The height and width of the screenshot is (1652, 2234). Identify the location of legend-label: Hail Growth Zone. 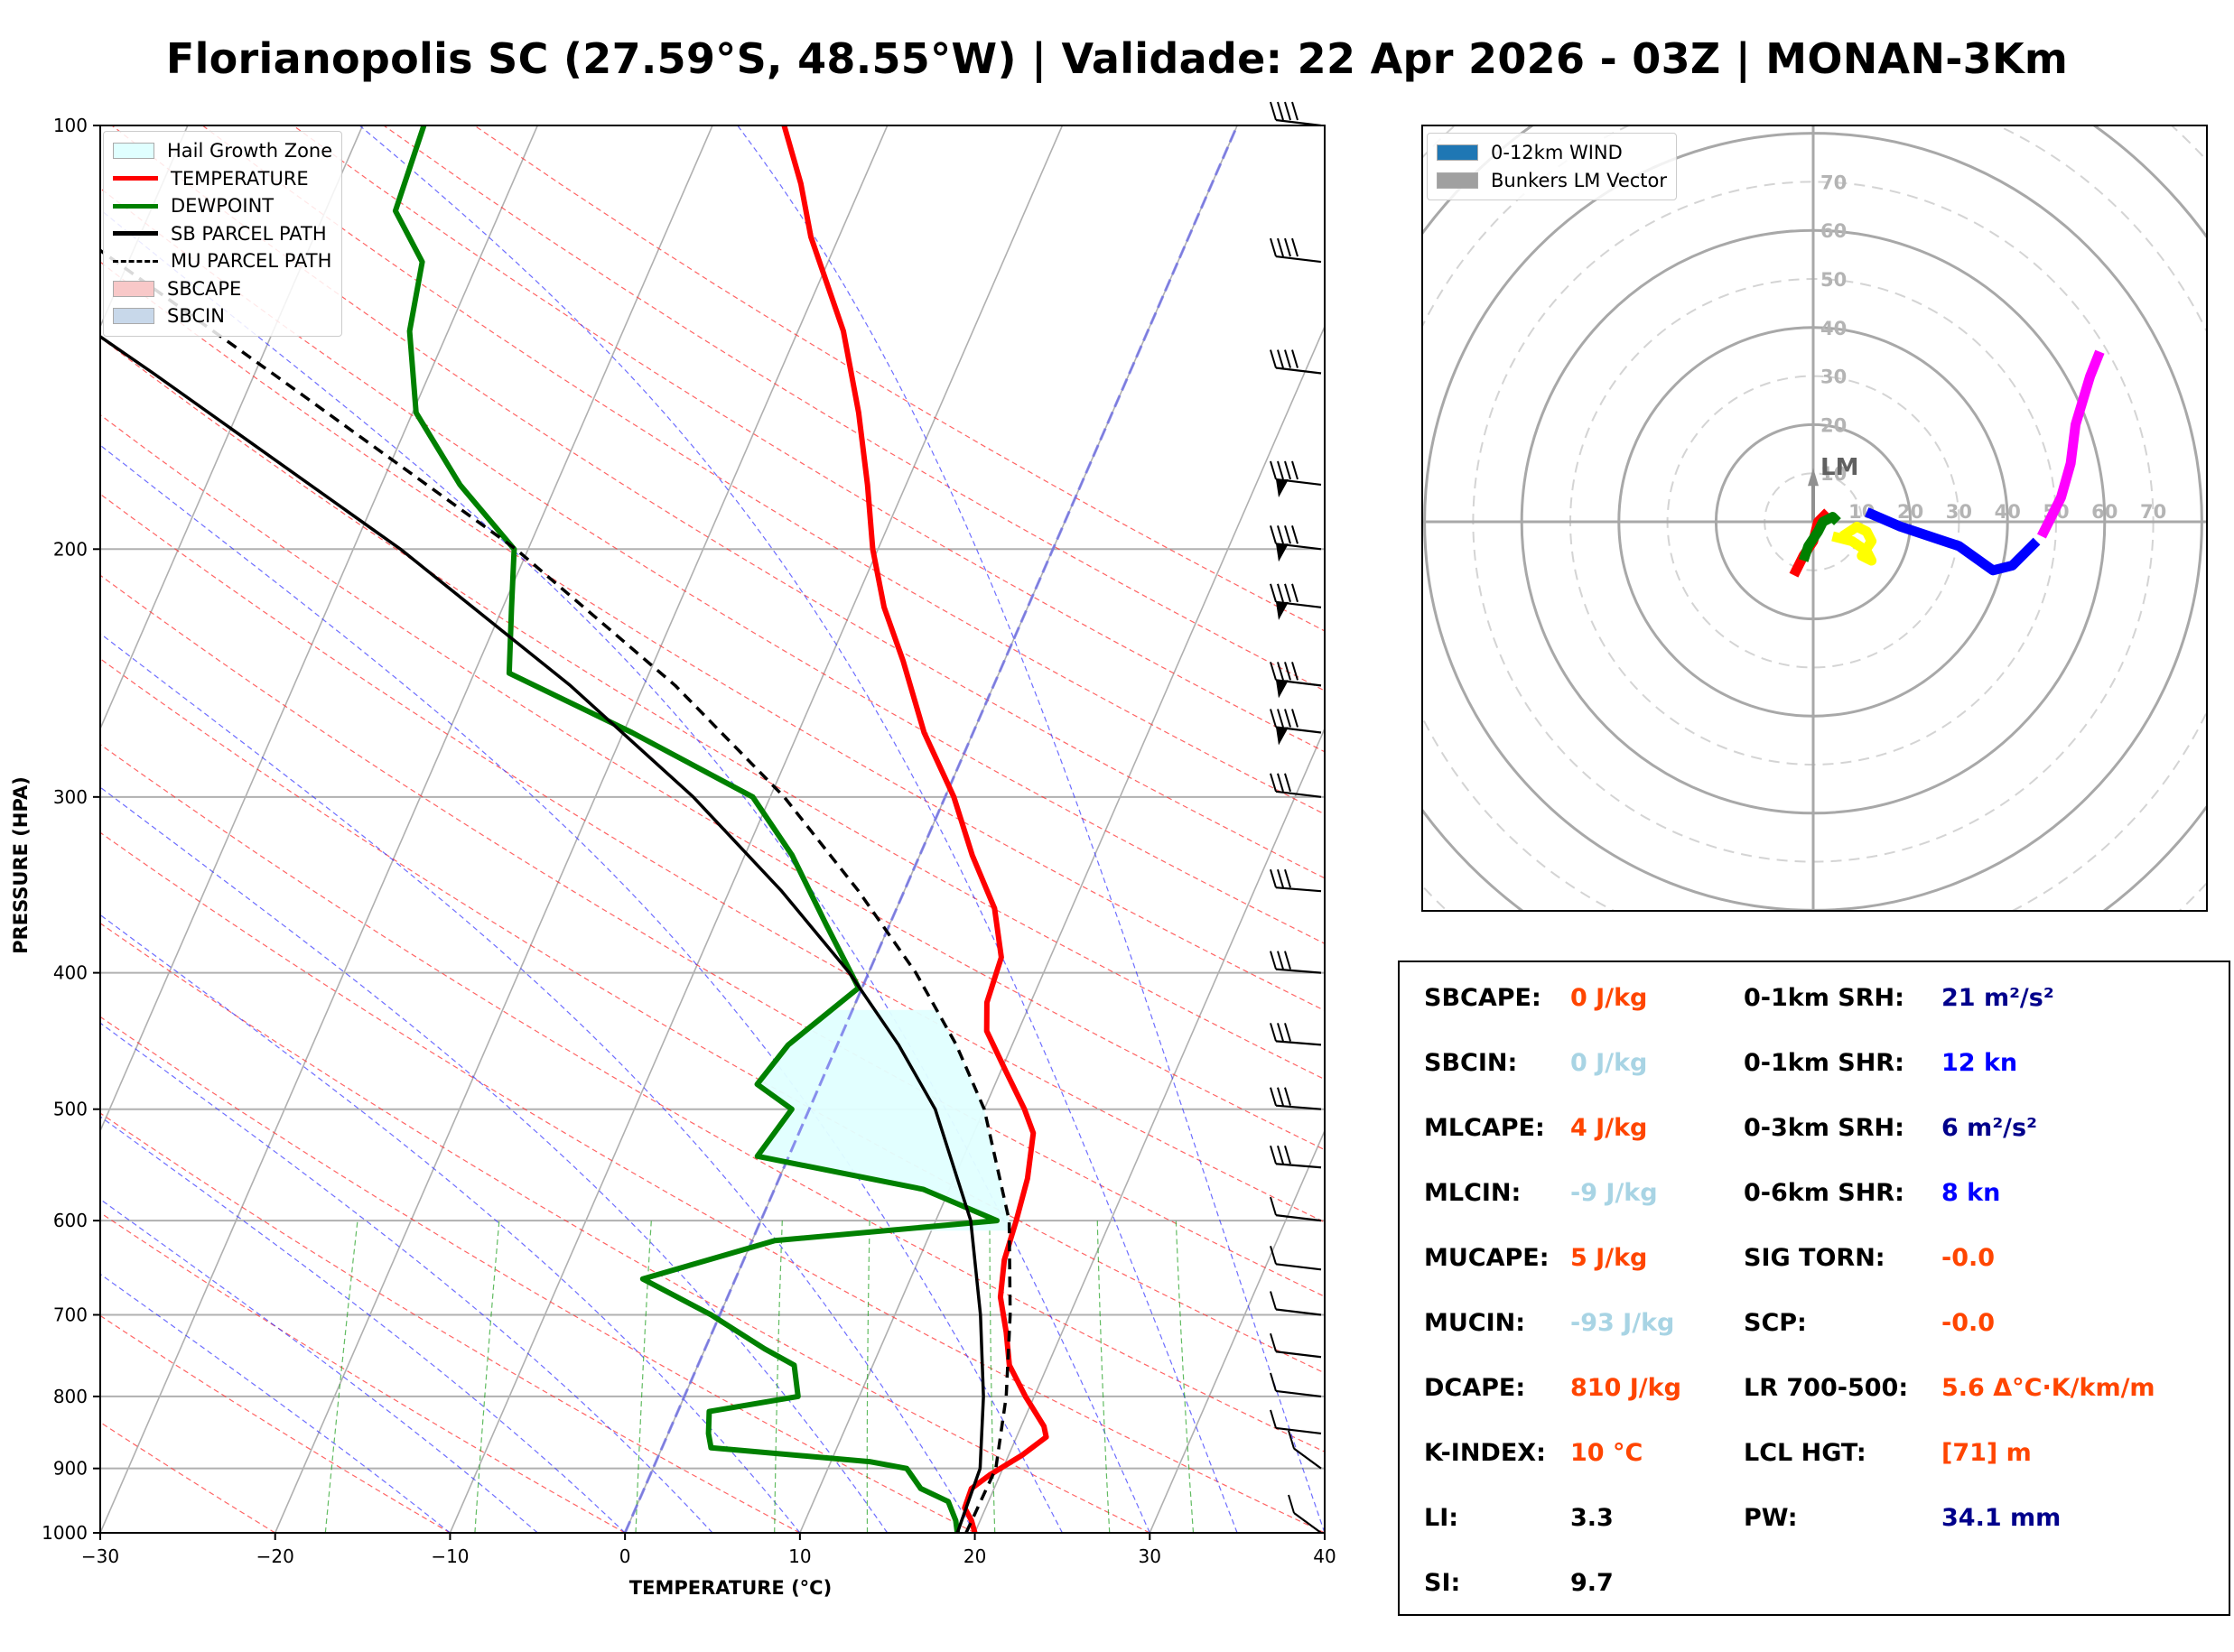
(250, 151).